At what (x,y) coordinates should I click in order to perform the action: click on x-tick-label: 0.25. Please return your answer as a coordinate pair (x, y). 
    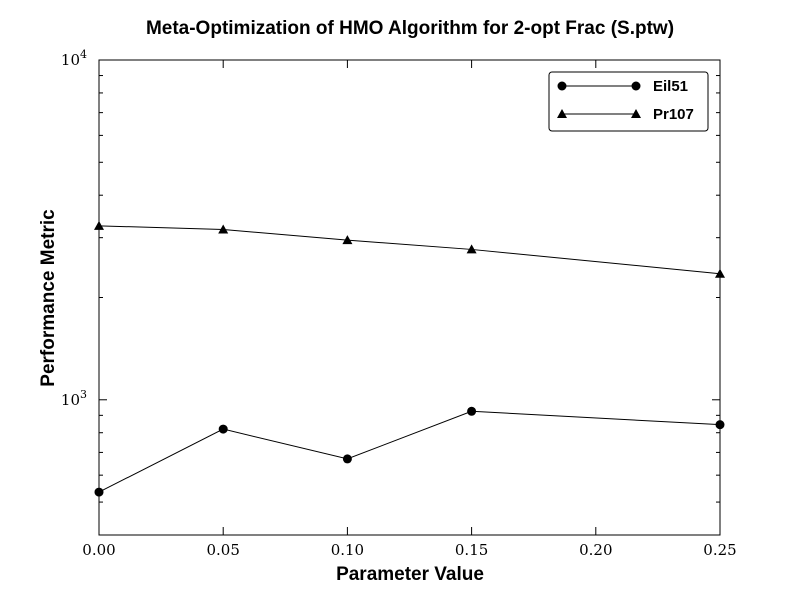
    Looking at the image, I should click on (719, 550).